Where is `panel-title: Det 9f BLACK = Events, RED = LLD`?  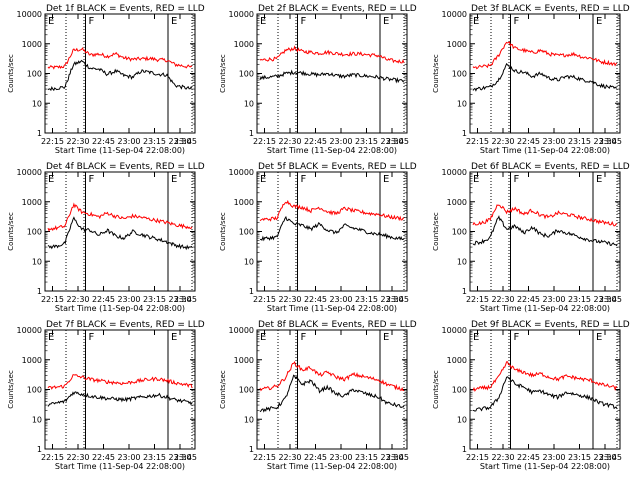 panel-title: Det 9f BLACK = Events, RED = LLD is located at coordinates (550, 325).